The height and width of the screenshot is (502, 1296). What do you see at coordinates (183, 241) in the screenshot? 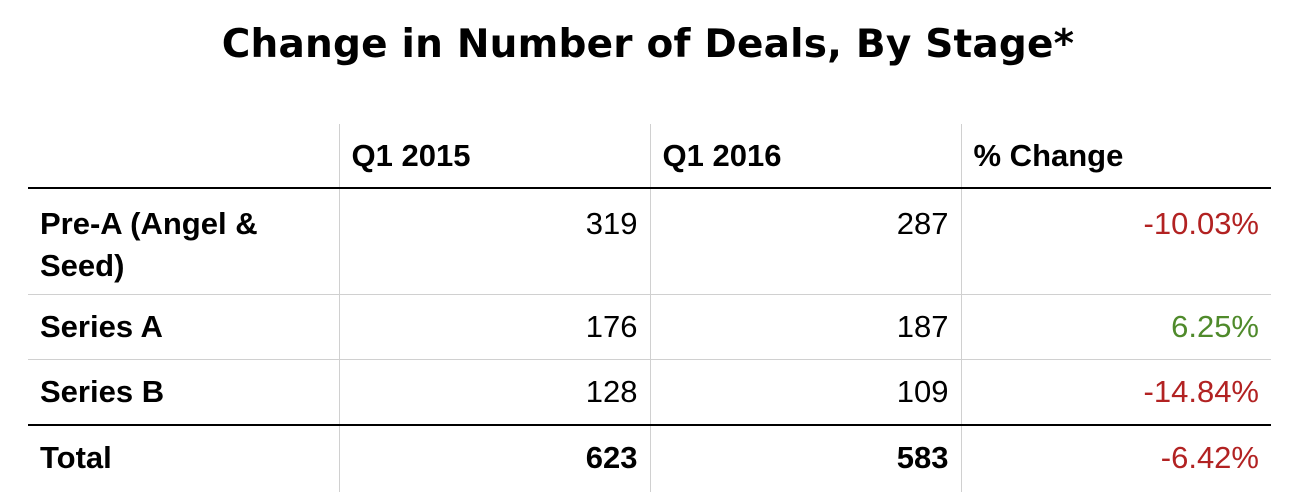
I see `row-label-pre-a: Pre-A (Angel & Seed)` at bounding box center [183, 241].